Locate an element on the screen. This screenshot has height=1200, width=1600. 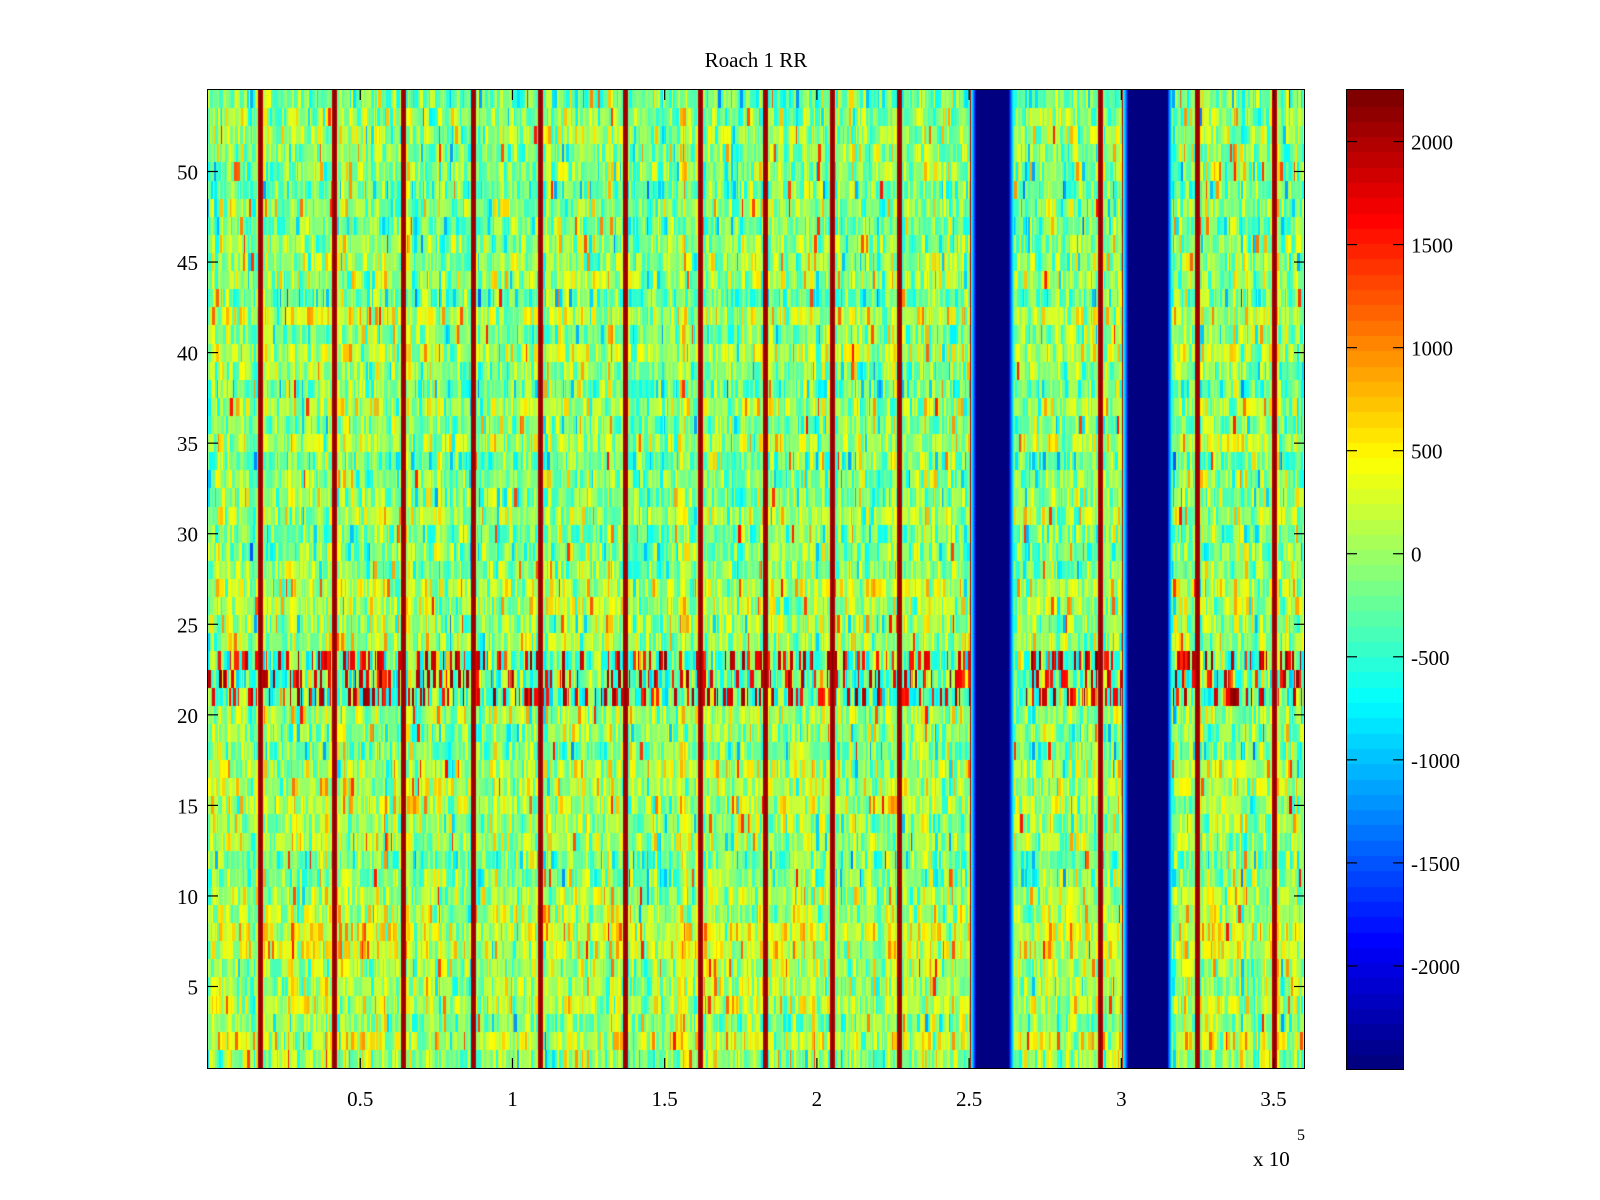
colorbar-tick-label: -2000 is located at coordinates (1435, 967).